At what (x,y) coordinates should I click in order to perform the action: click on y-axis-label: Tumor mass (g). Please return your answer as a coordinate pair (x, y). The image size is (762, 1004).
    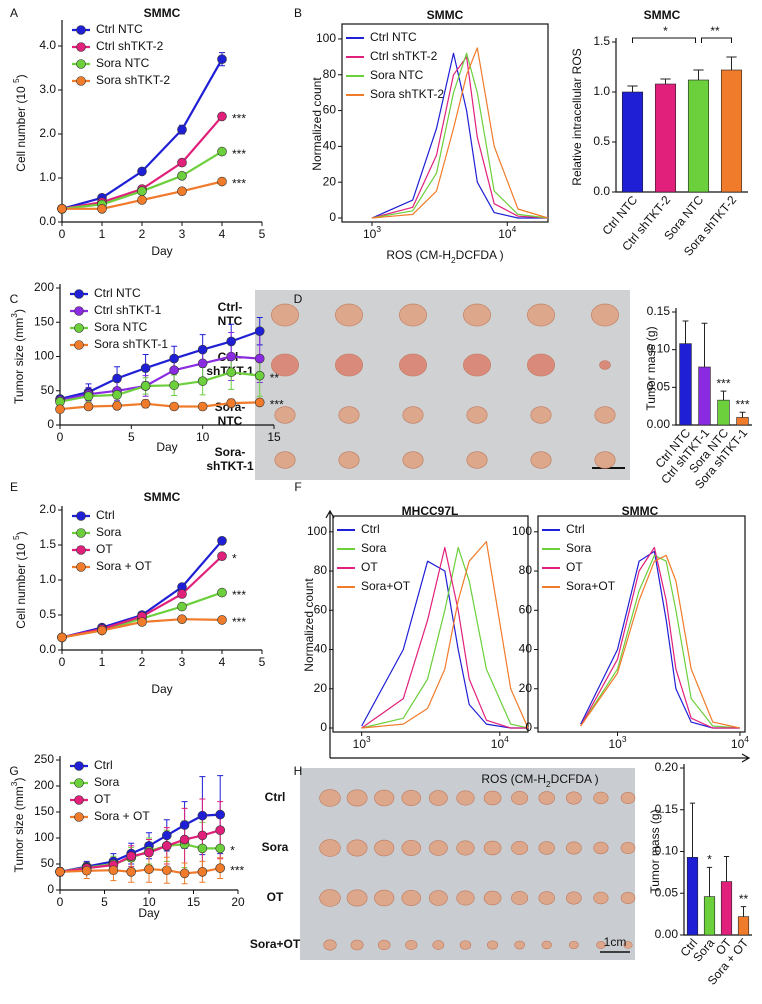
    Looking at the image, I should click on (651, 368).